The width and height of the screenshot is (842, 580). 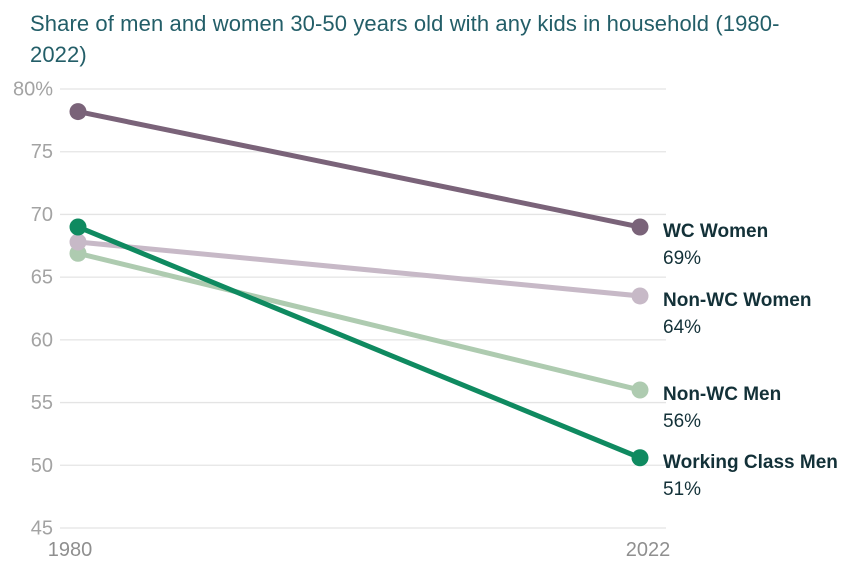 I want to click on y-tick-label: 55, so click(x=42, y=403).